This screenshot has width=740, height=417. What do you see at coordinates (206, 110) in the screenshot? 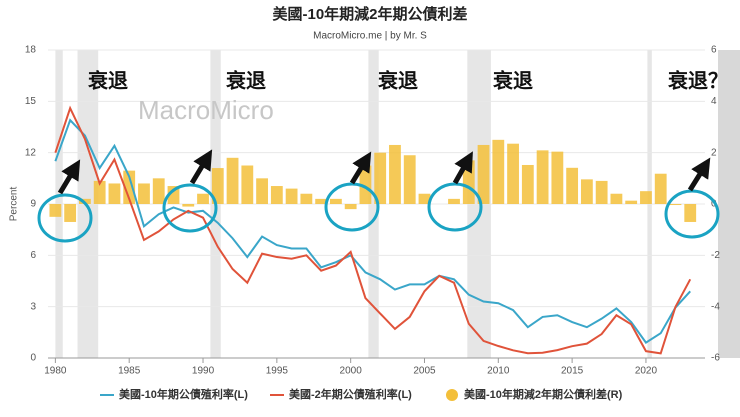
I see `watermark: MacroMicro` at bounding box center [206, 110].